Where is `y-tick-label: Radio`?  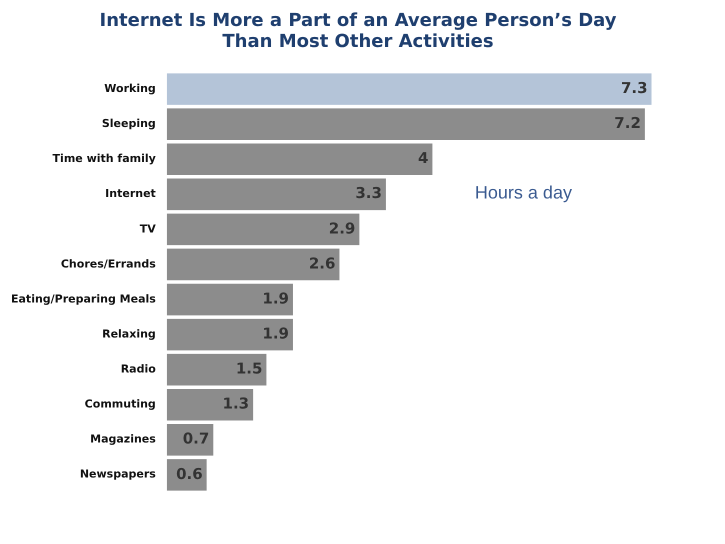
y-tick-label: Radio is located at coordinates (138, 369).